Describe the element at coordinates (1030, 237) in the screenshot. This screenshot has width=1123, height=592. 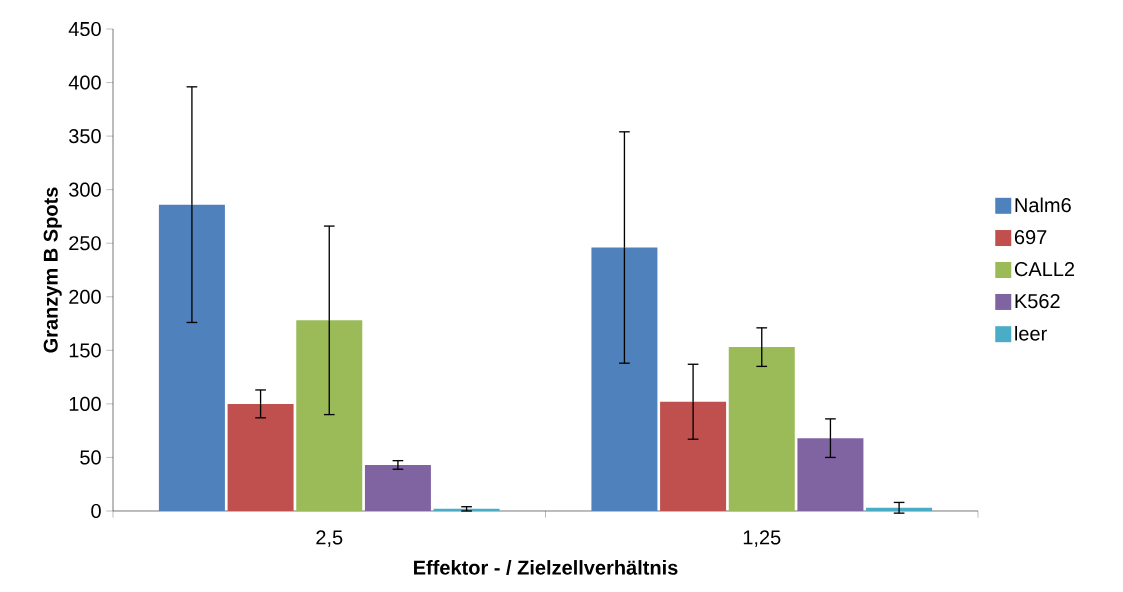
I see `legend-label: 697` at that location.